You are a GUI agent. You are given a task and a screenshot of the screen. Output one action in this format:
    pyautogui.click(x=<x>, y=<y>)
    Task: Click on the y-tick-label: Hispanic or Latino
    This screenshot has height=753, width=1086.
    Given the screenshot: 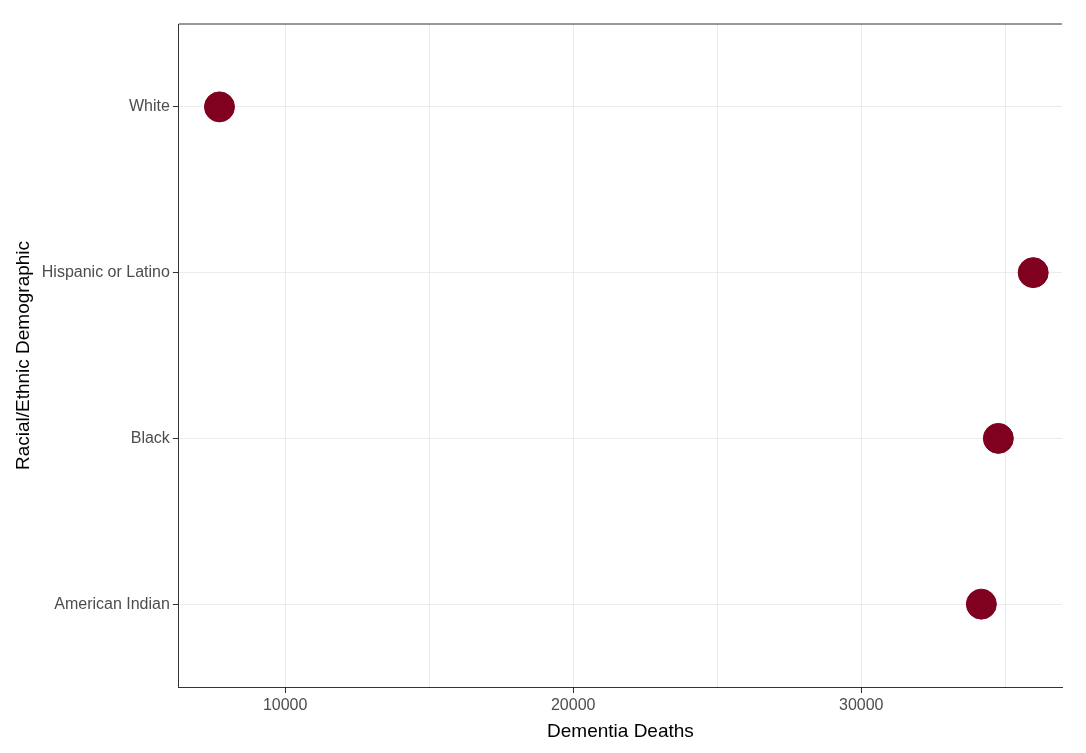 What is the action you would take?
    pyautogui.click(x=105, y=272)
    